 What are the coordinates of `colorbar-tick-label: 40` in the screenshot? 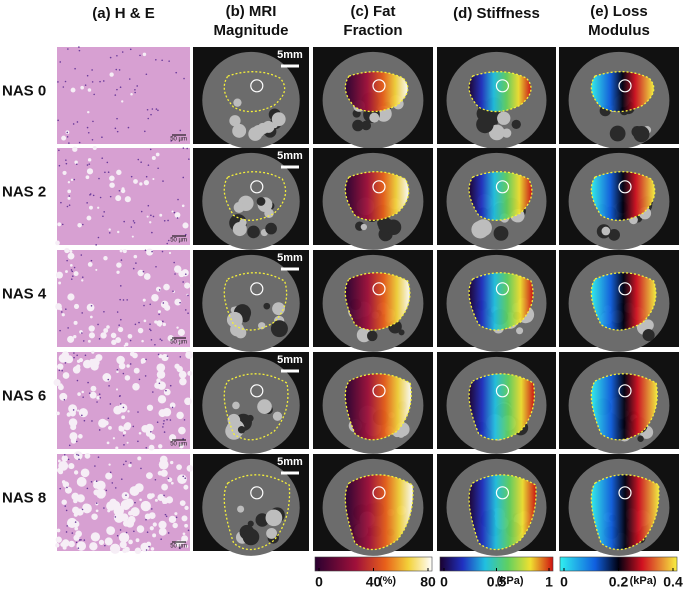 It's located at (374, 582).